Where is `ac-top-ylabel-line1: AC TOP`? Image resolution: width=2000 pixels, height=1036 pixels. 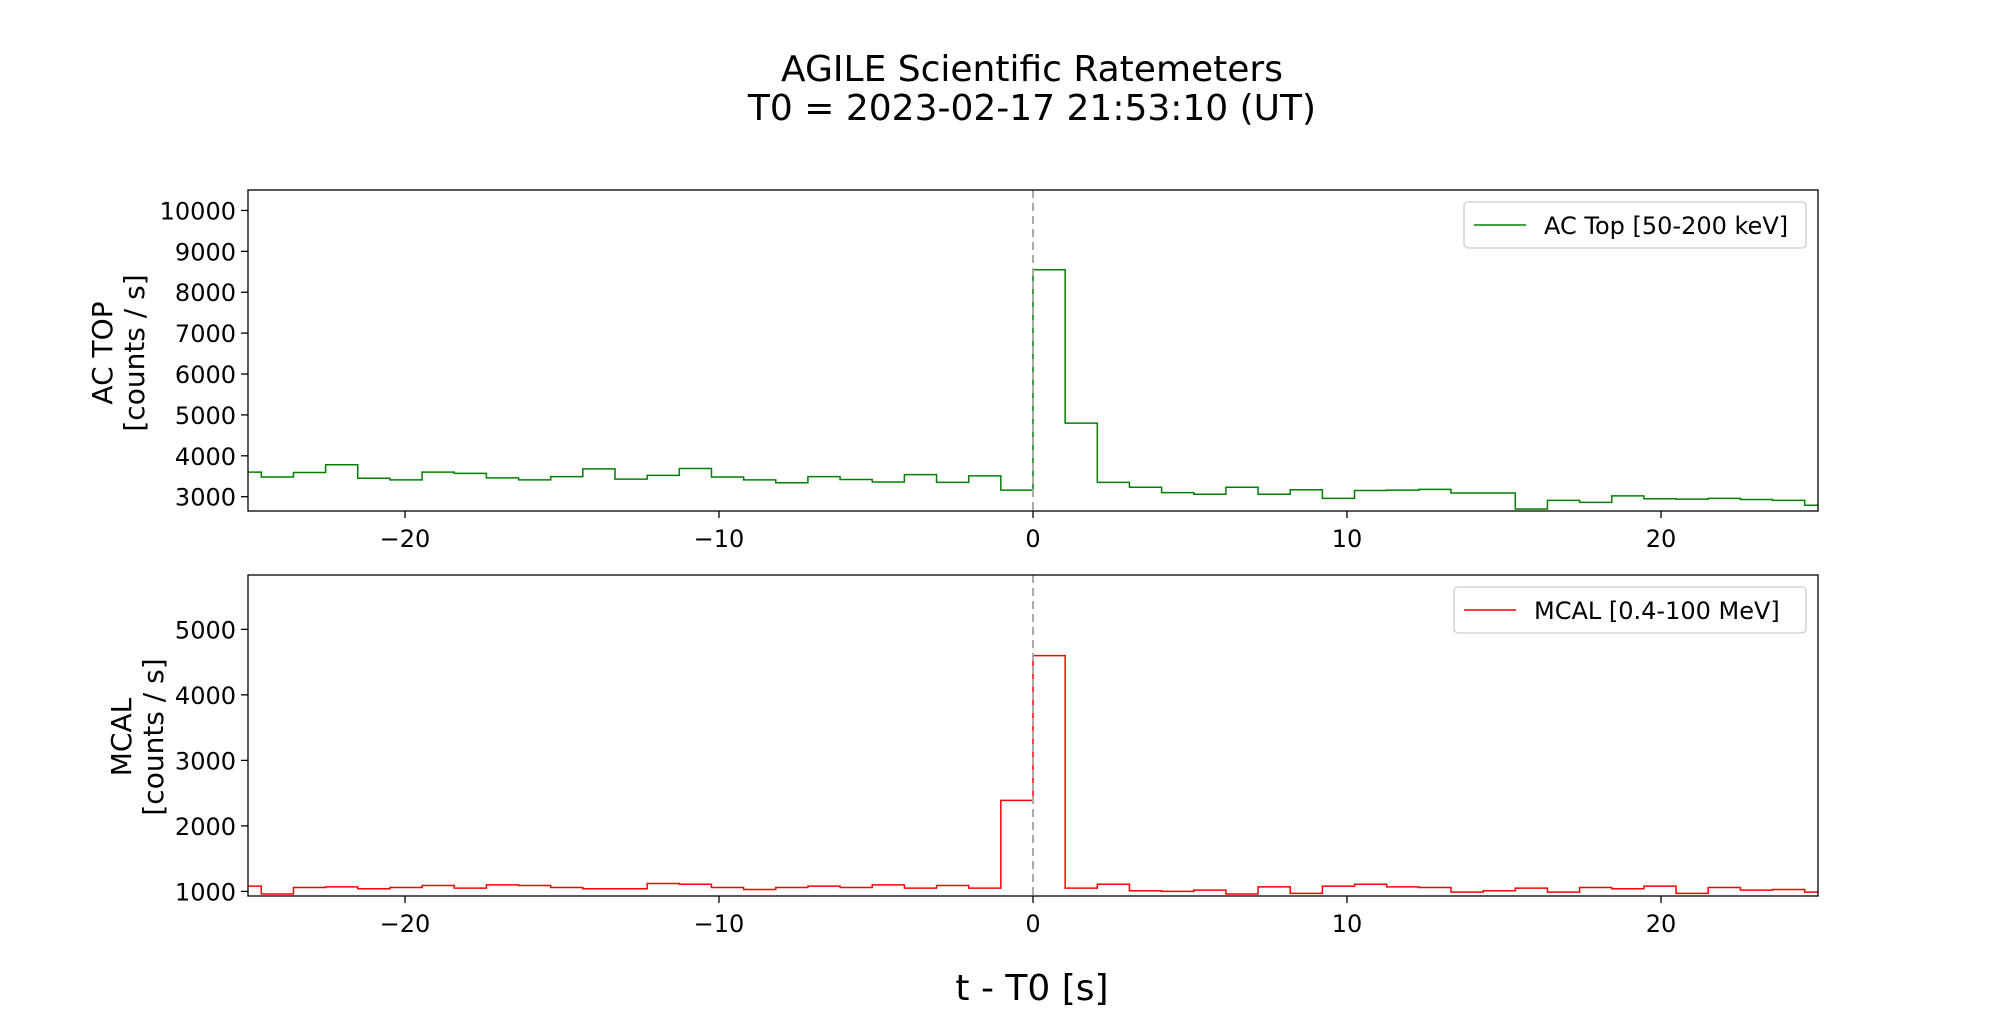
ac-top-ylabel-line1: AC TOP is located at coordinates (102, 352).